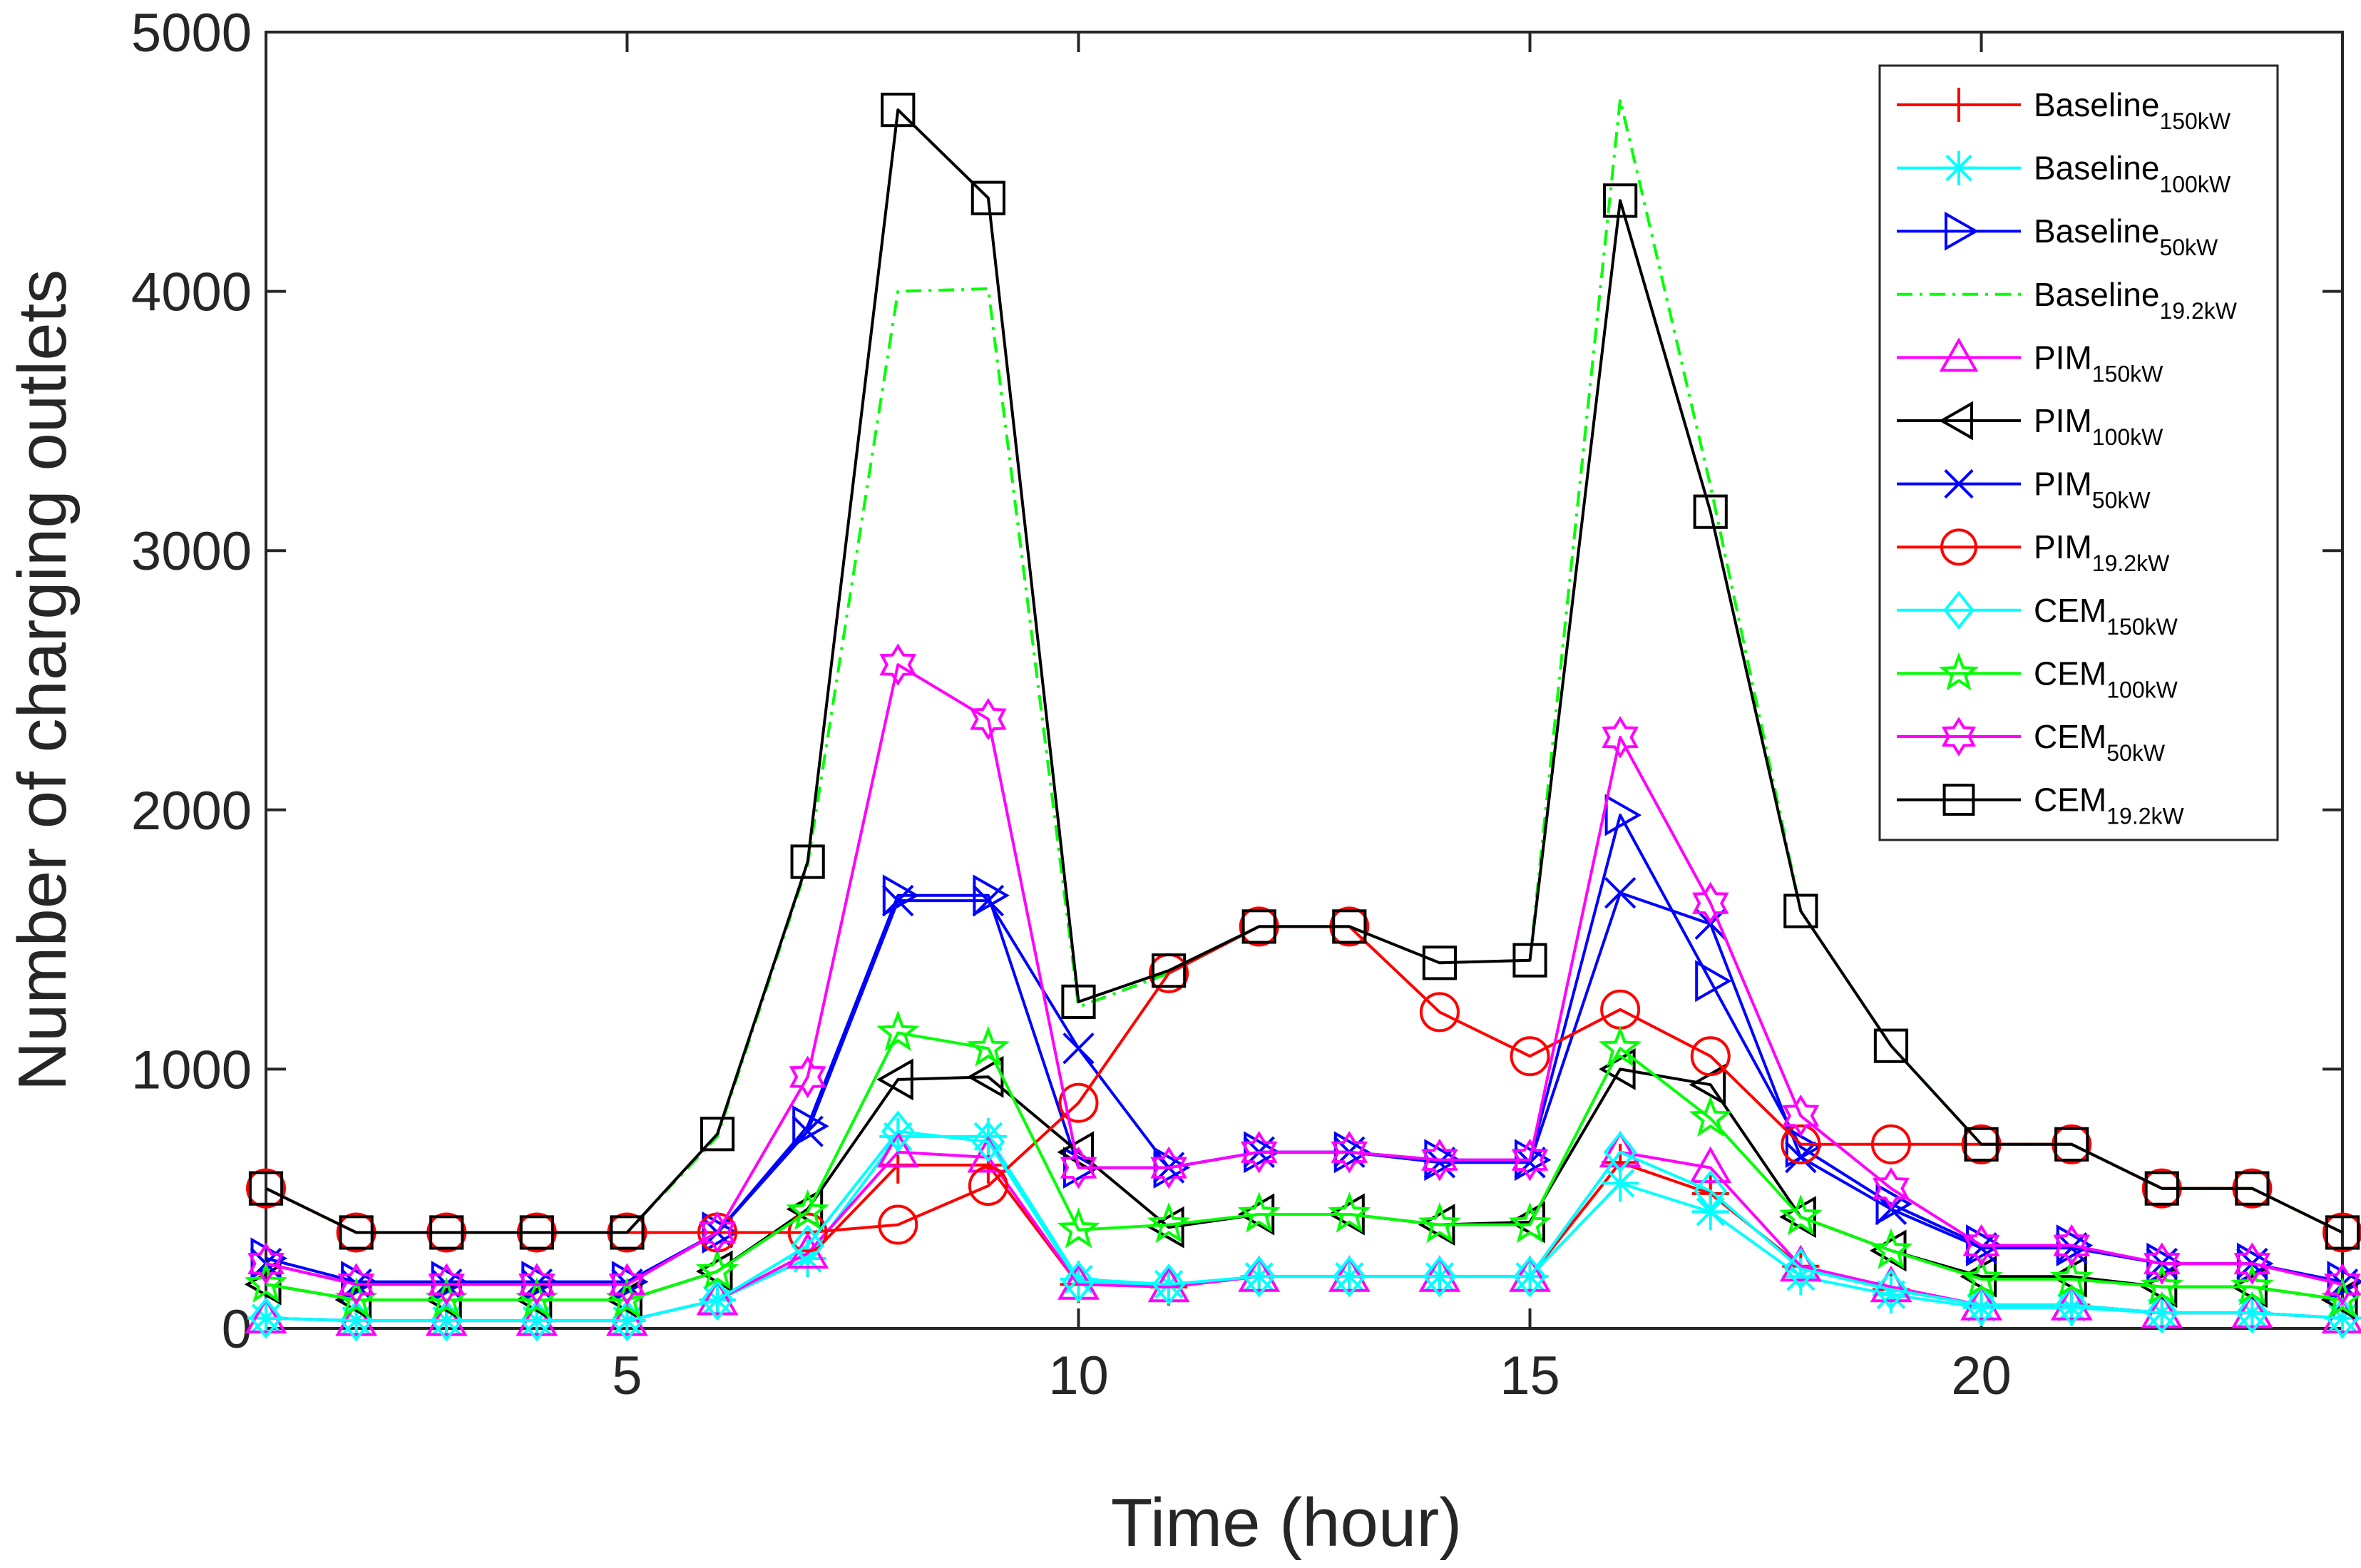  Describe the element at coordinates (2106, 678) in the screenshot. I see `legend-label: CEM100kW` at that location.